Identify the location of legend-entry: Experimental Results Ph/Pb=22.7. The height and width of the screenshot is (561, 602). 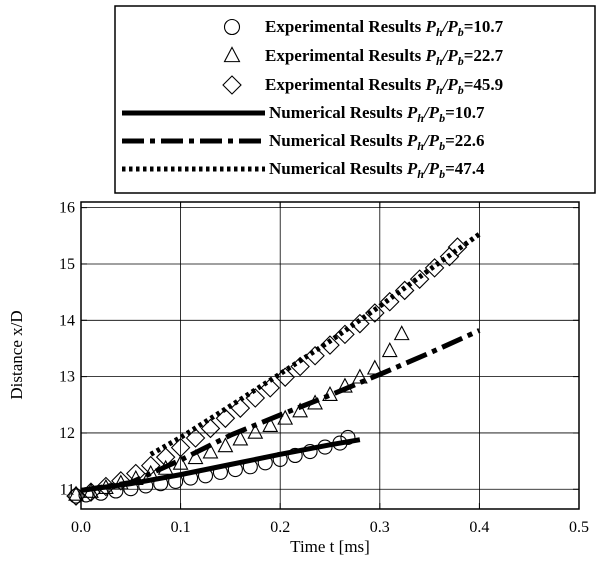
(363, 57).